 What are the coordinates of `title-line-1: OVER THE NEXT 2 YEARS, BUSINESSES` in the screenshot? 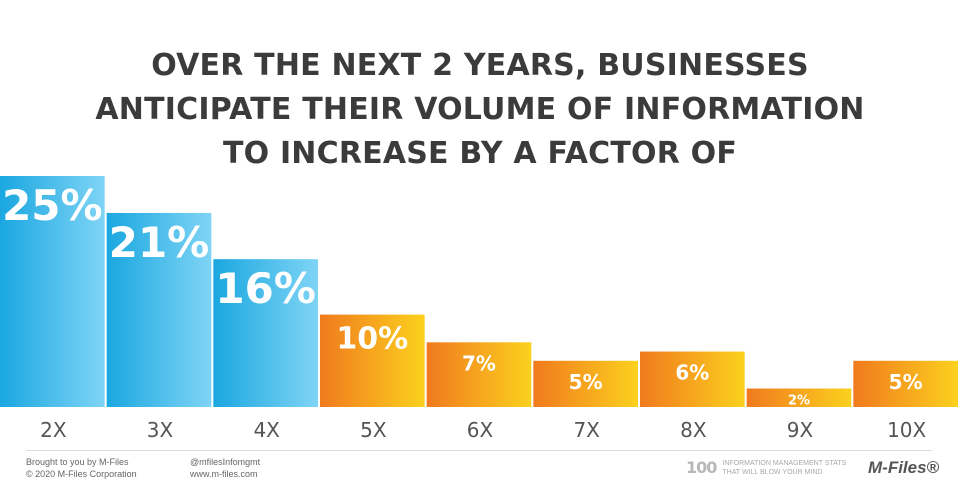 It's located at (480, 65).